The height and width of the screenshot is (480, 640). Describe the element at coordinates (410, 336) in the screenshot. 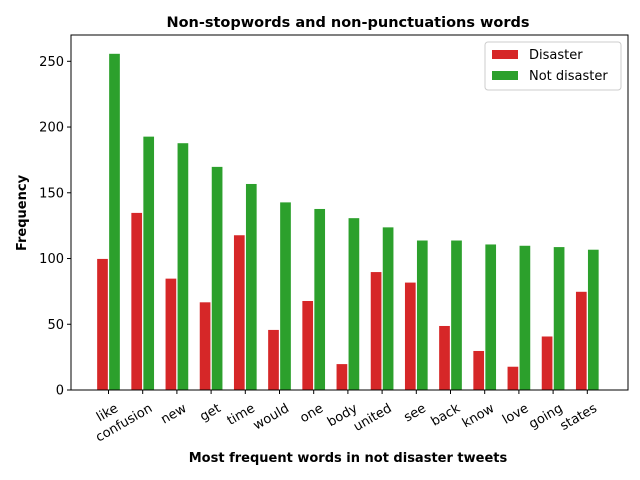

I see `bar-disaster-see` at that location.